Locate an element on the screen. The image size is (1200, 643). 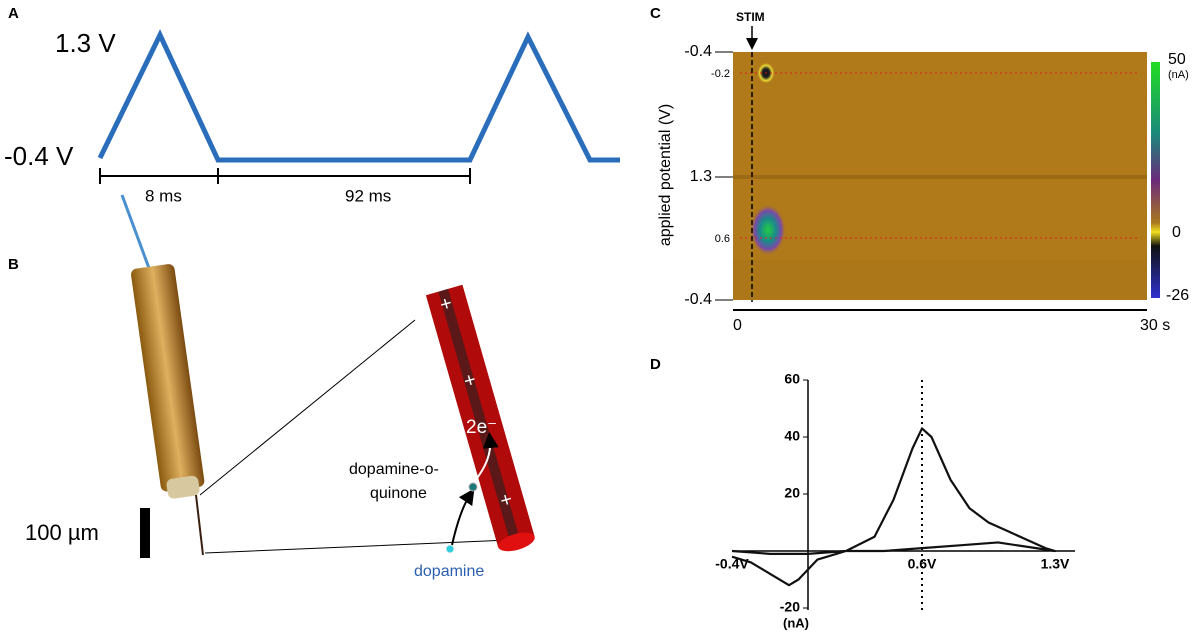
electrode is located at coordinates (168, 381).